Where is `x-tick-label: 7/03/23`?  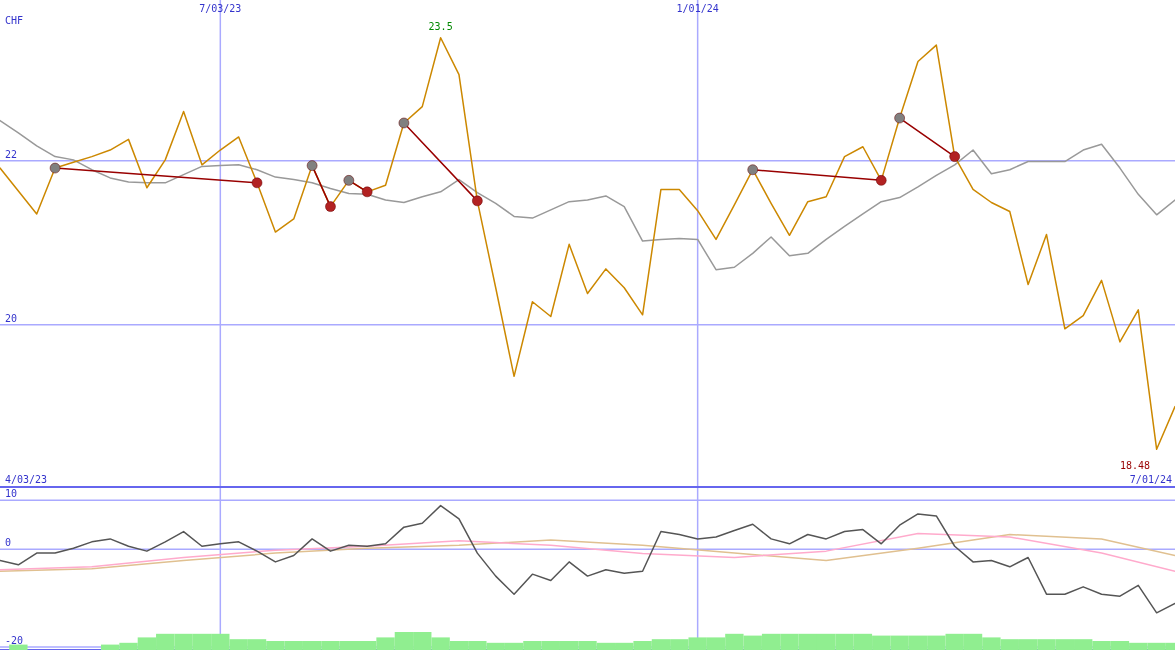
x-tick-label: 7/03/23 is located at coordinates (220, 8).